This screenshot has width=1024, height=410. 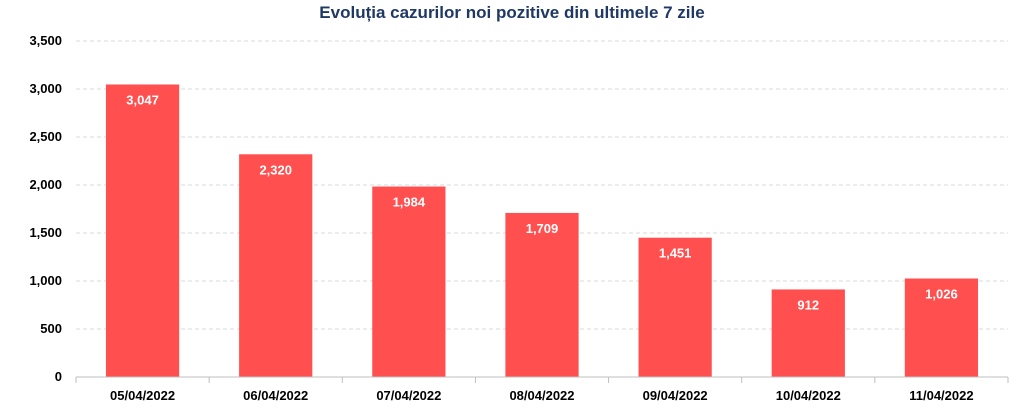 I want to click on y-tick-label: 3,000, so click(x=45, y=88).